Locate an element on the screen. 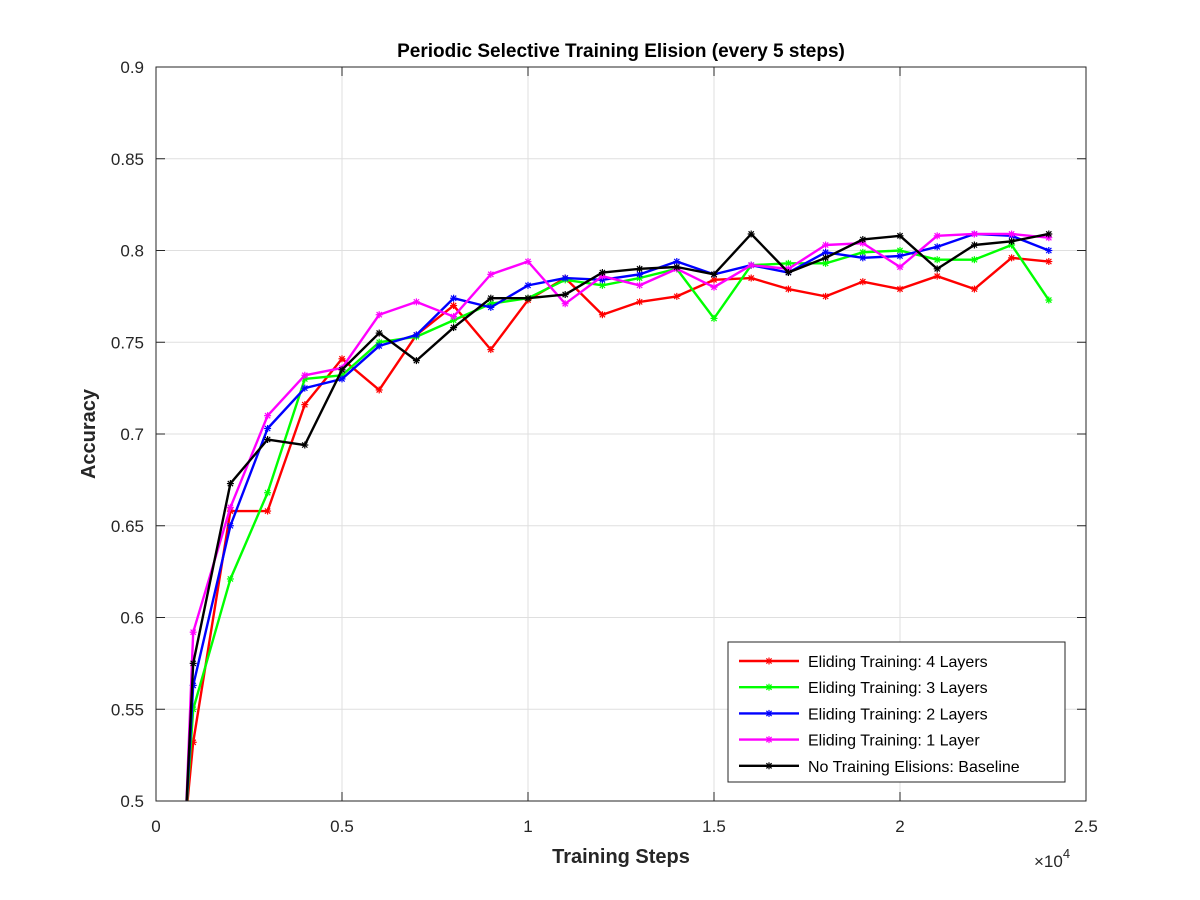 This screenshot has width=1200, height=900. y-axis-label: Accuracy is located at coordinates (89, 433).